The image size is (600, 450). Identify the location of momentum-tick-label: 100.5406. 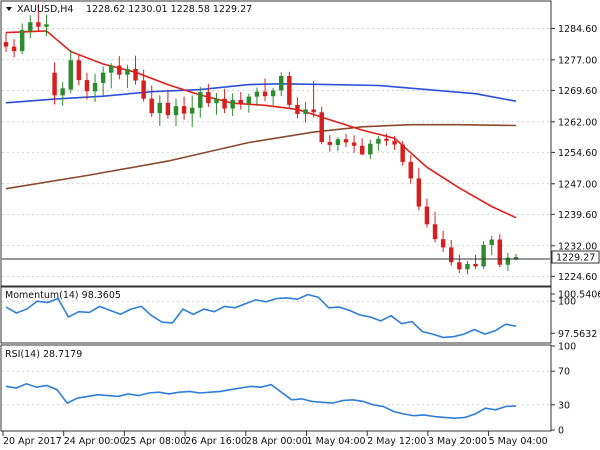
(579, 295).